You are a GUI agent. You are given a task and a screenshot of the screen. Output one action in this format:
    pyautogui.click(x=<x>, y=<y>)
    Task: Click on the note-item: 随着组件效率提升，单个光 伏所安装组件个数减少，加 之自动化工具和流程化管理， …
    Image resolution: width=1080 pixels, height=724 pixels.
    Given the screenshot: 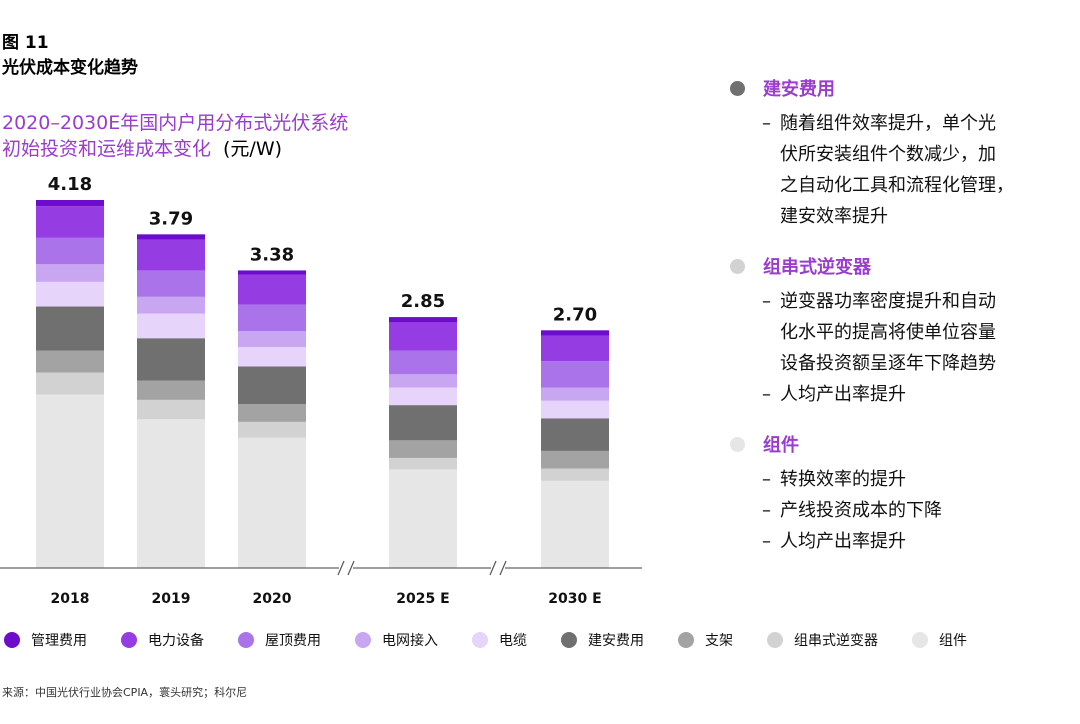 What is the action you would take?
    pyautogui.click(x=918, y=170)
    